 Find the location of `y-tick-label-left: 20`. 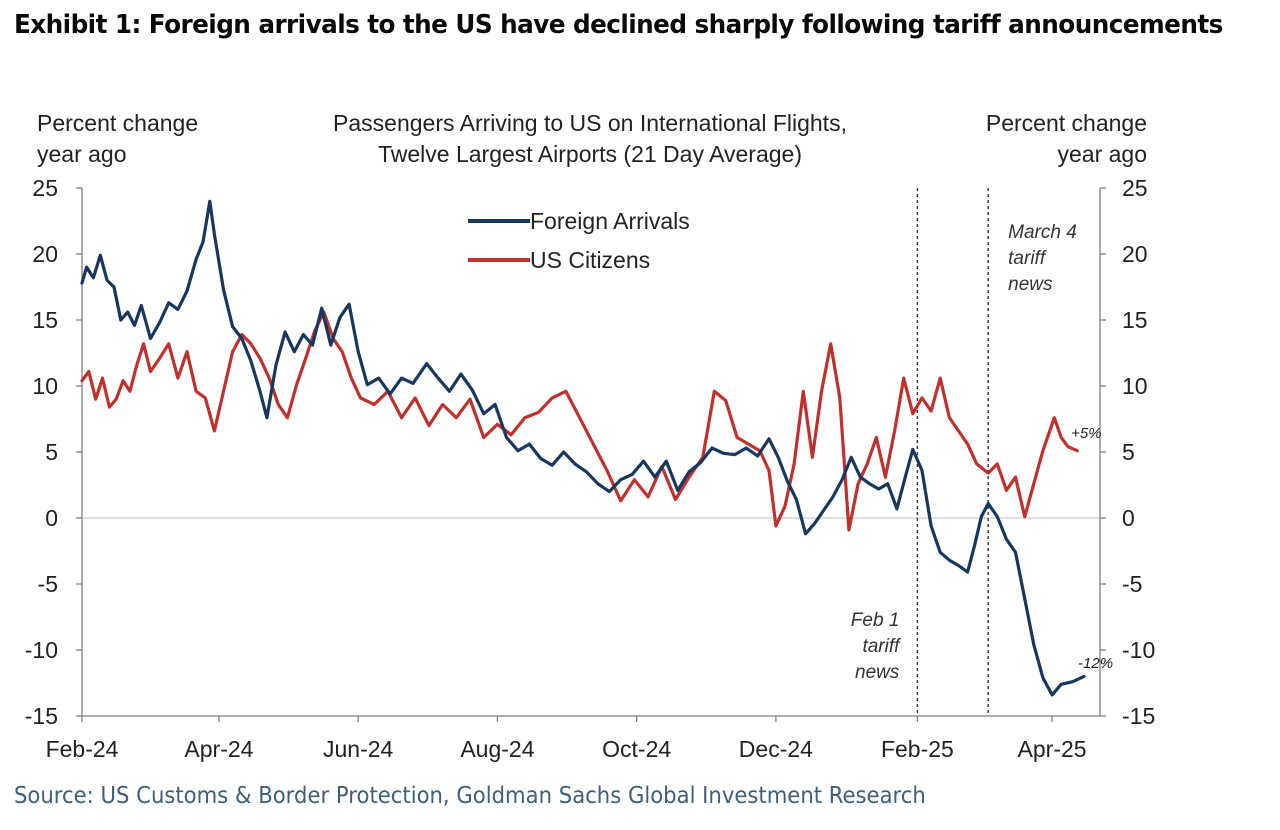

y-tick-label-left: 20 is located at coordinates (45, 254).